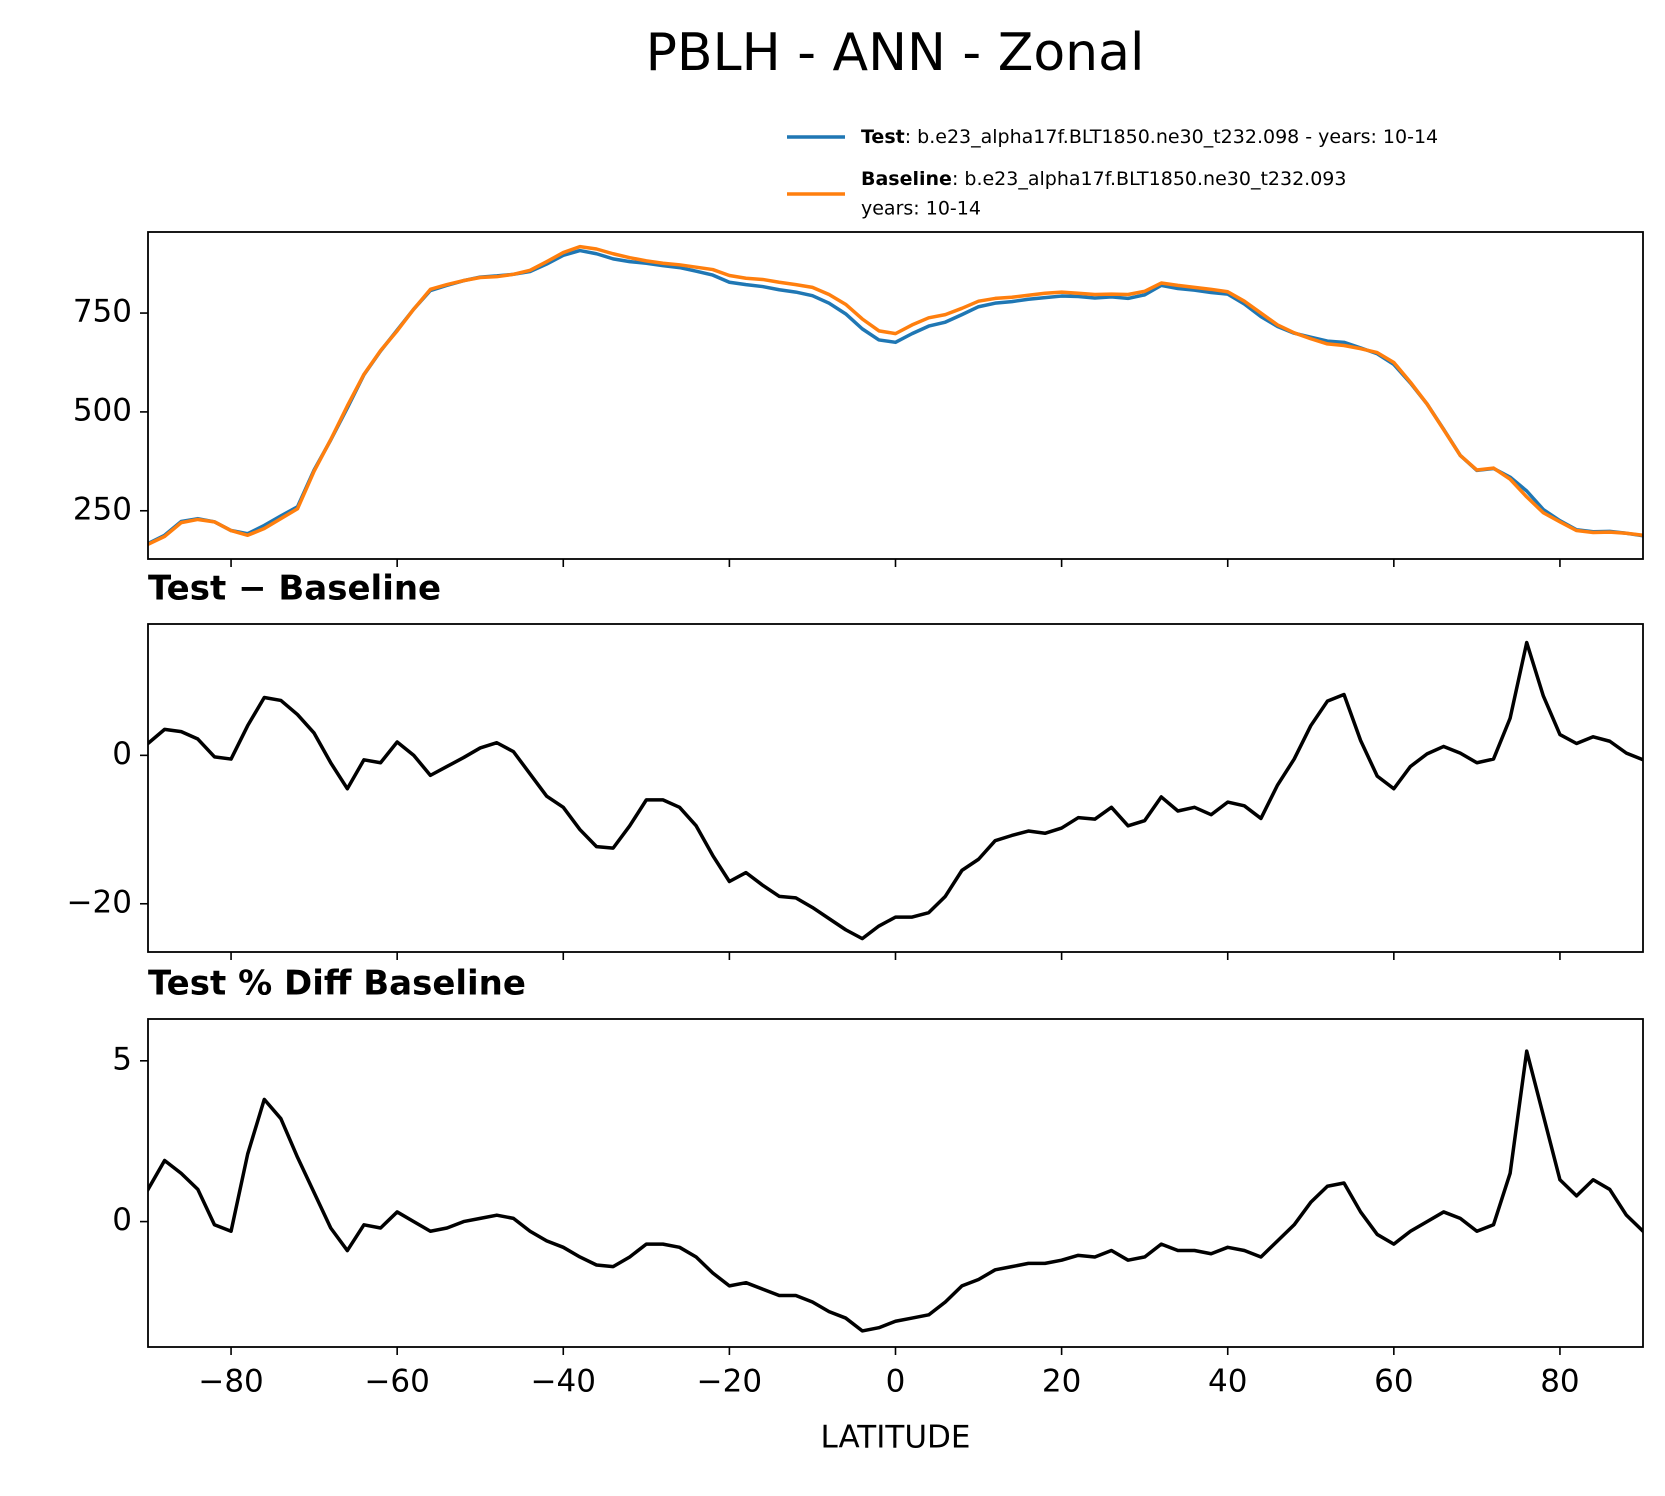  Describe the element at coordinates (883, 137) in the screenshot. I see `legend-name: Test` at that location.